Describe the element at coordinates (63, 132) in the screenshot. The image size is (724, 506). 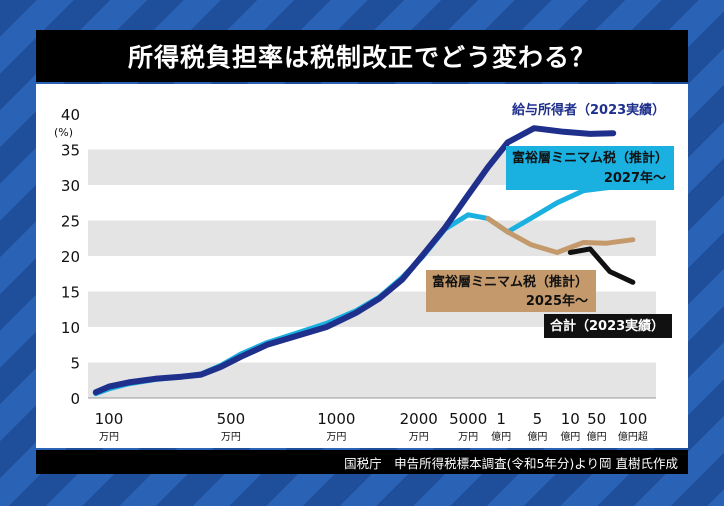
I see `y-unit-label: (%)` at that location.